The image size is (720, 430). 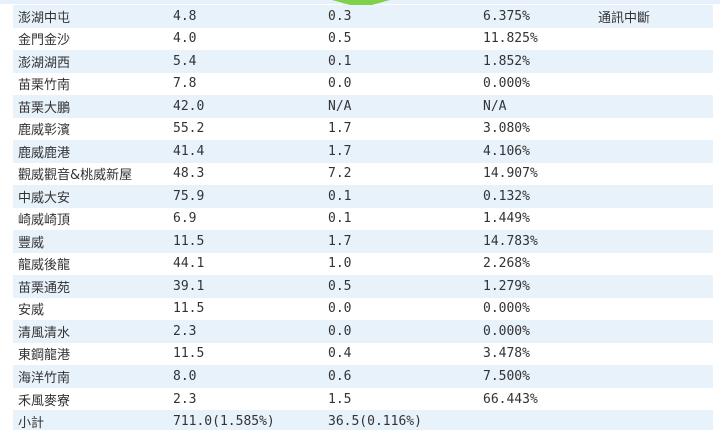 What do you see at coordinates (245, 129) in the screenshot?
I see `row-capacity-cell: 55.2` at bounding box center [245, 129].